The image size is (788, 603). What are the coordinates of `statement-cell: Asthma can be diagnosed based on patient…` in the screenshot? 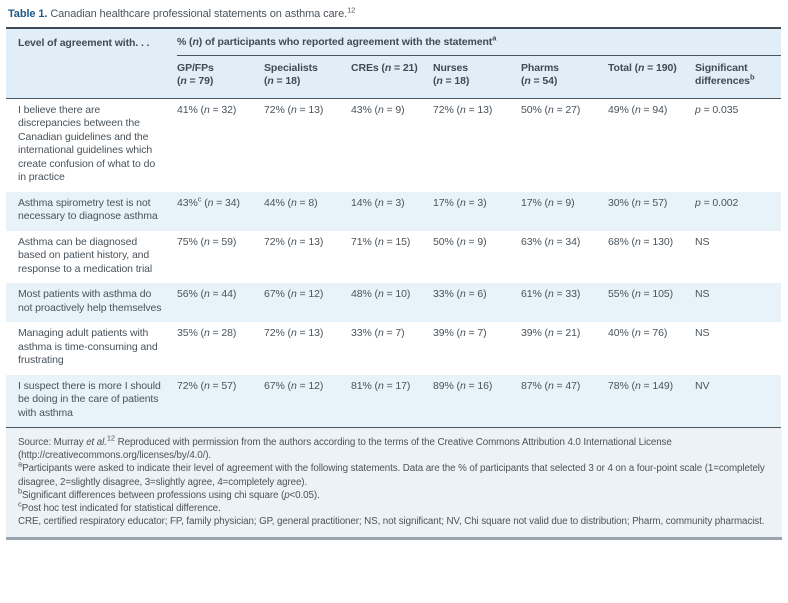 It's located at (85, 255).